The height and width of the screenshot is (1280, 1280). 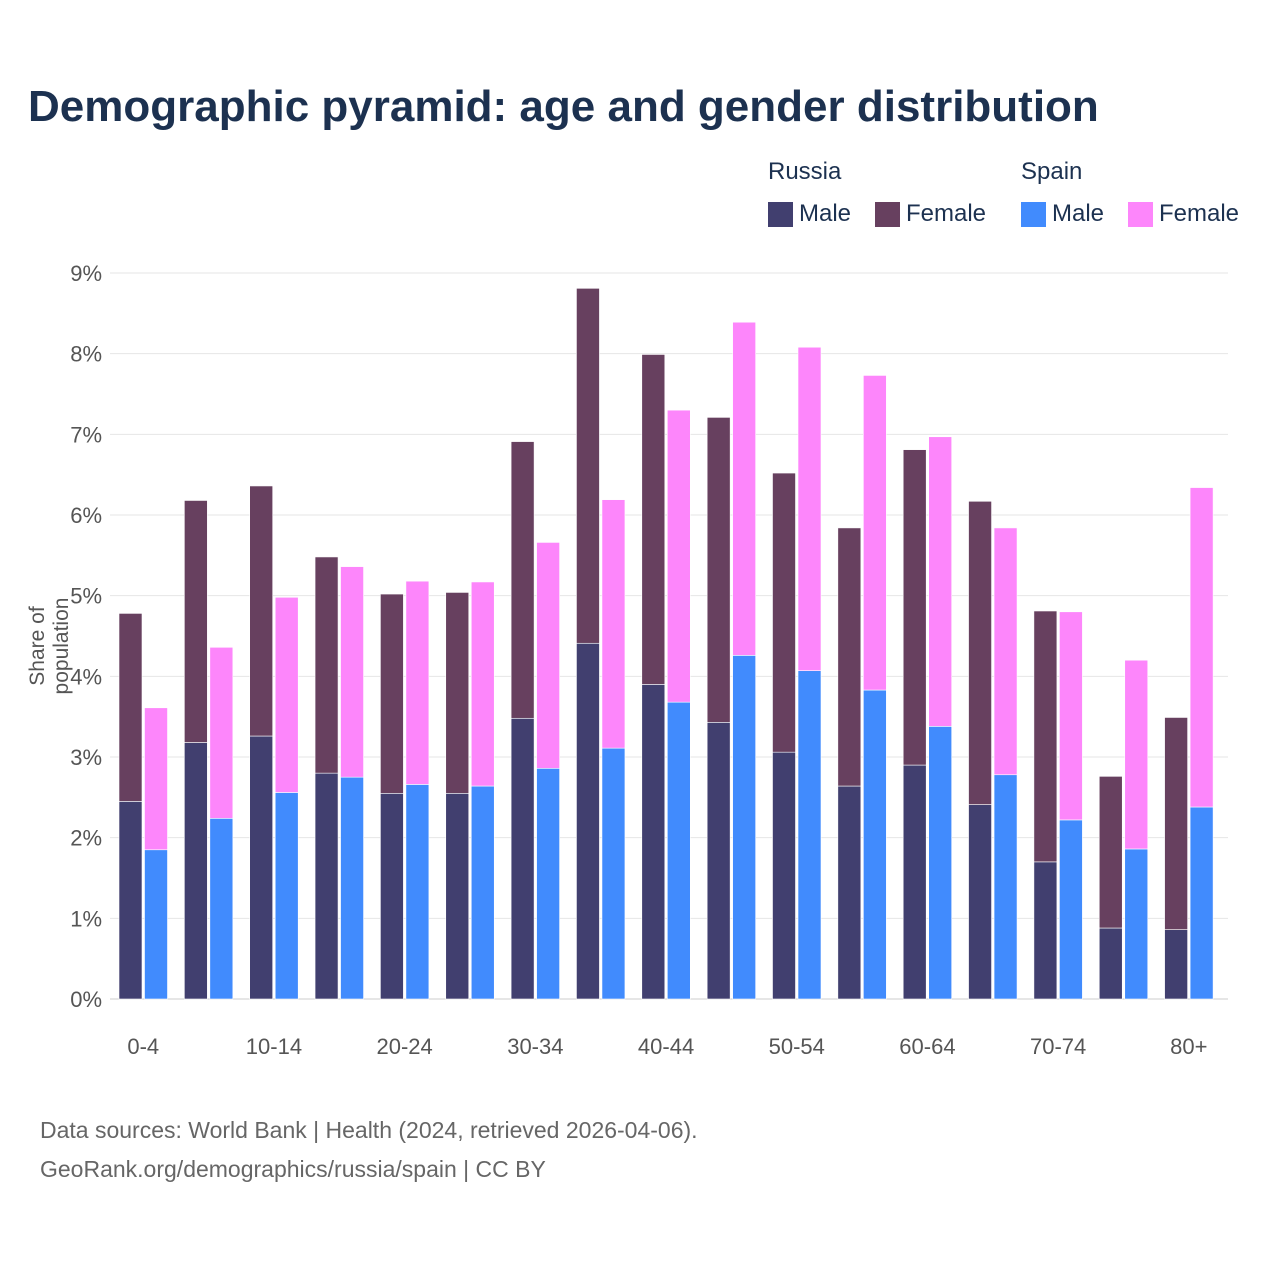 What do you see at coordinates (86, 354) in the screenshot?
I see `y-tick-label: 8%` at bounding box center [86, 354].